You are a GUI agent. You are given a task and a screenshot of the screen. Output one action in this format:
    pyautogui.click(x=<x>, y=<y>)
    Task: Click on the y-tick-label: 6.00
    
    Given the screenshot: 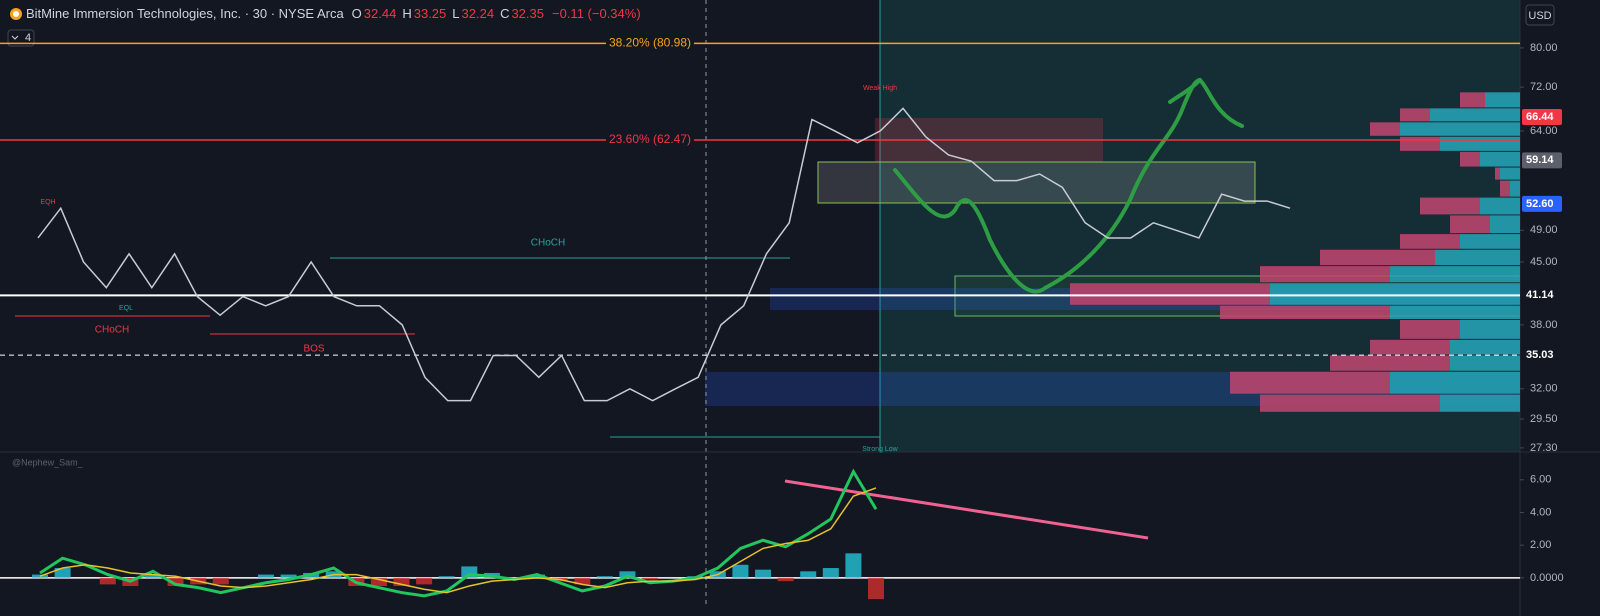 What is the action you would take?
    pyautogui.click(x=1540, y=480)
    